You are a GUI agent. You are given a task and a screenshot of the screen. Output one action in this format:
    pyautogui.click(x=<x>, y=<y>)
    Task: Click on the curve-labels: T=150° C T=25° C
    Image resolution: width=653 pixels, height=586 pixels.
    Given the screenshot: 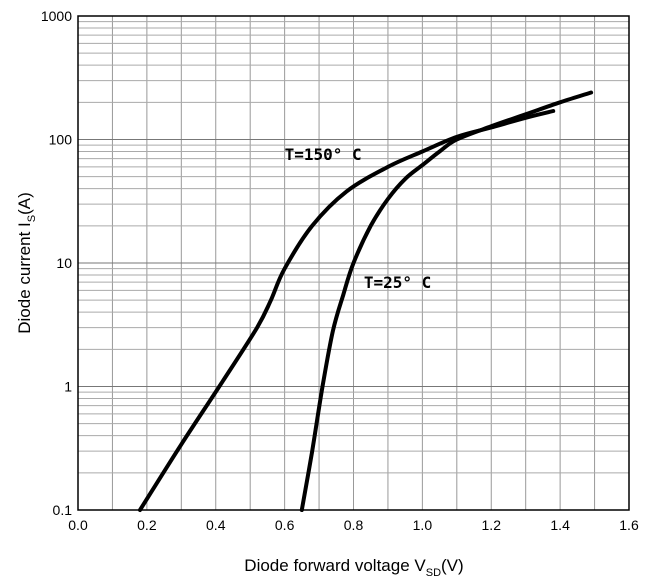 What is the action you would take?
    pyautogui.click(x=358, y=218)
    